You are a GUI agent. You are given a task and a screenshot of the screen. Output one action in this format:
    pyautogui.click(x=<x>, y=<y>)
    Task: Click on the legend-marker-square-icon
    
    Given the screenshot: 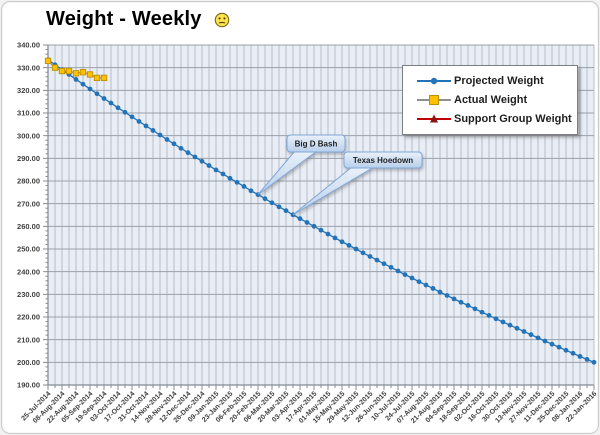 What is the action you would take?
    pyautogui.click(x=434, y=100)
    